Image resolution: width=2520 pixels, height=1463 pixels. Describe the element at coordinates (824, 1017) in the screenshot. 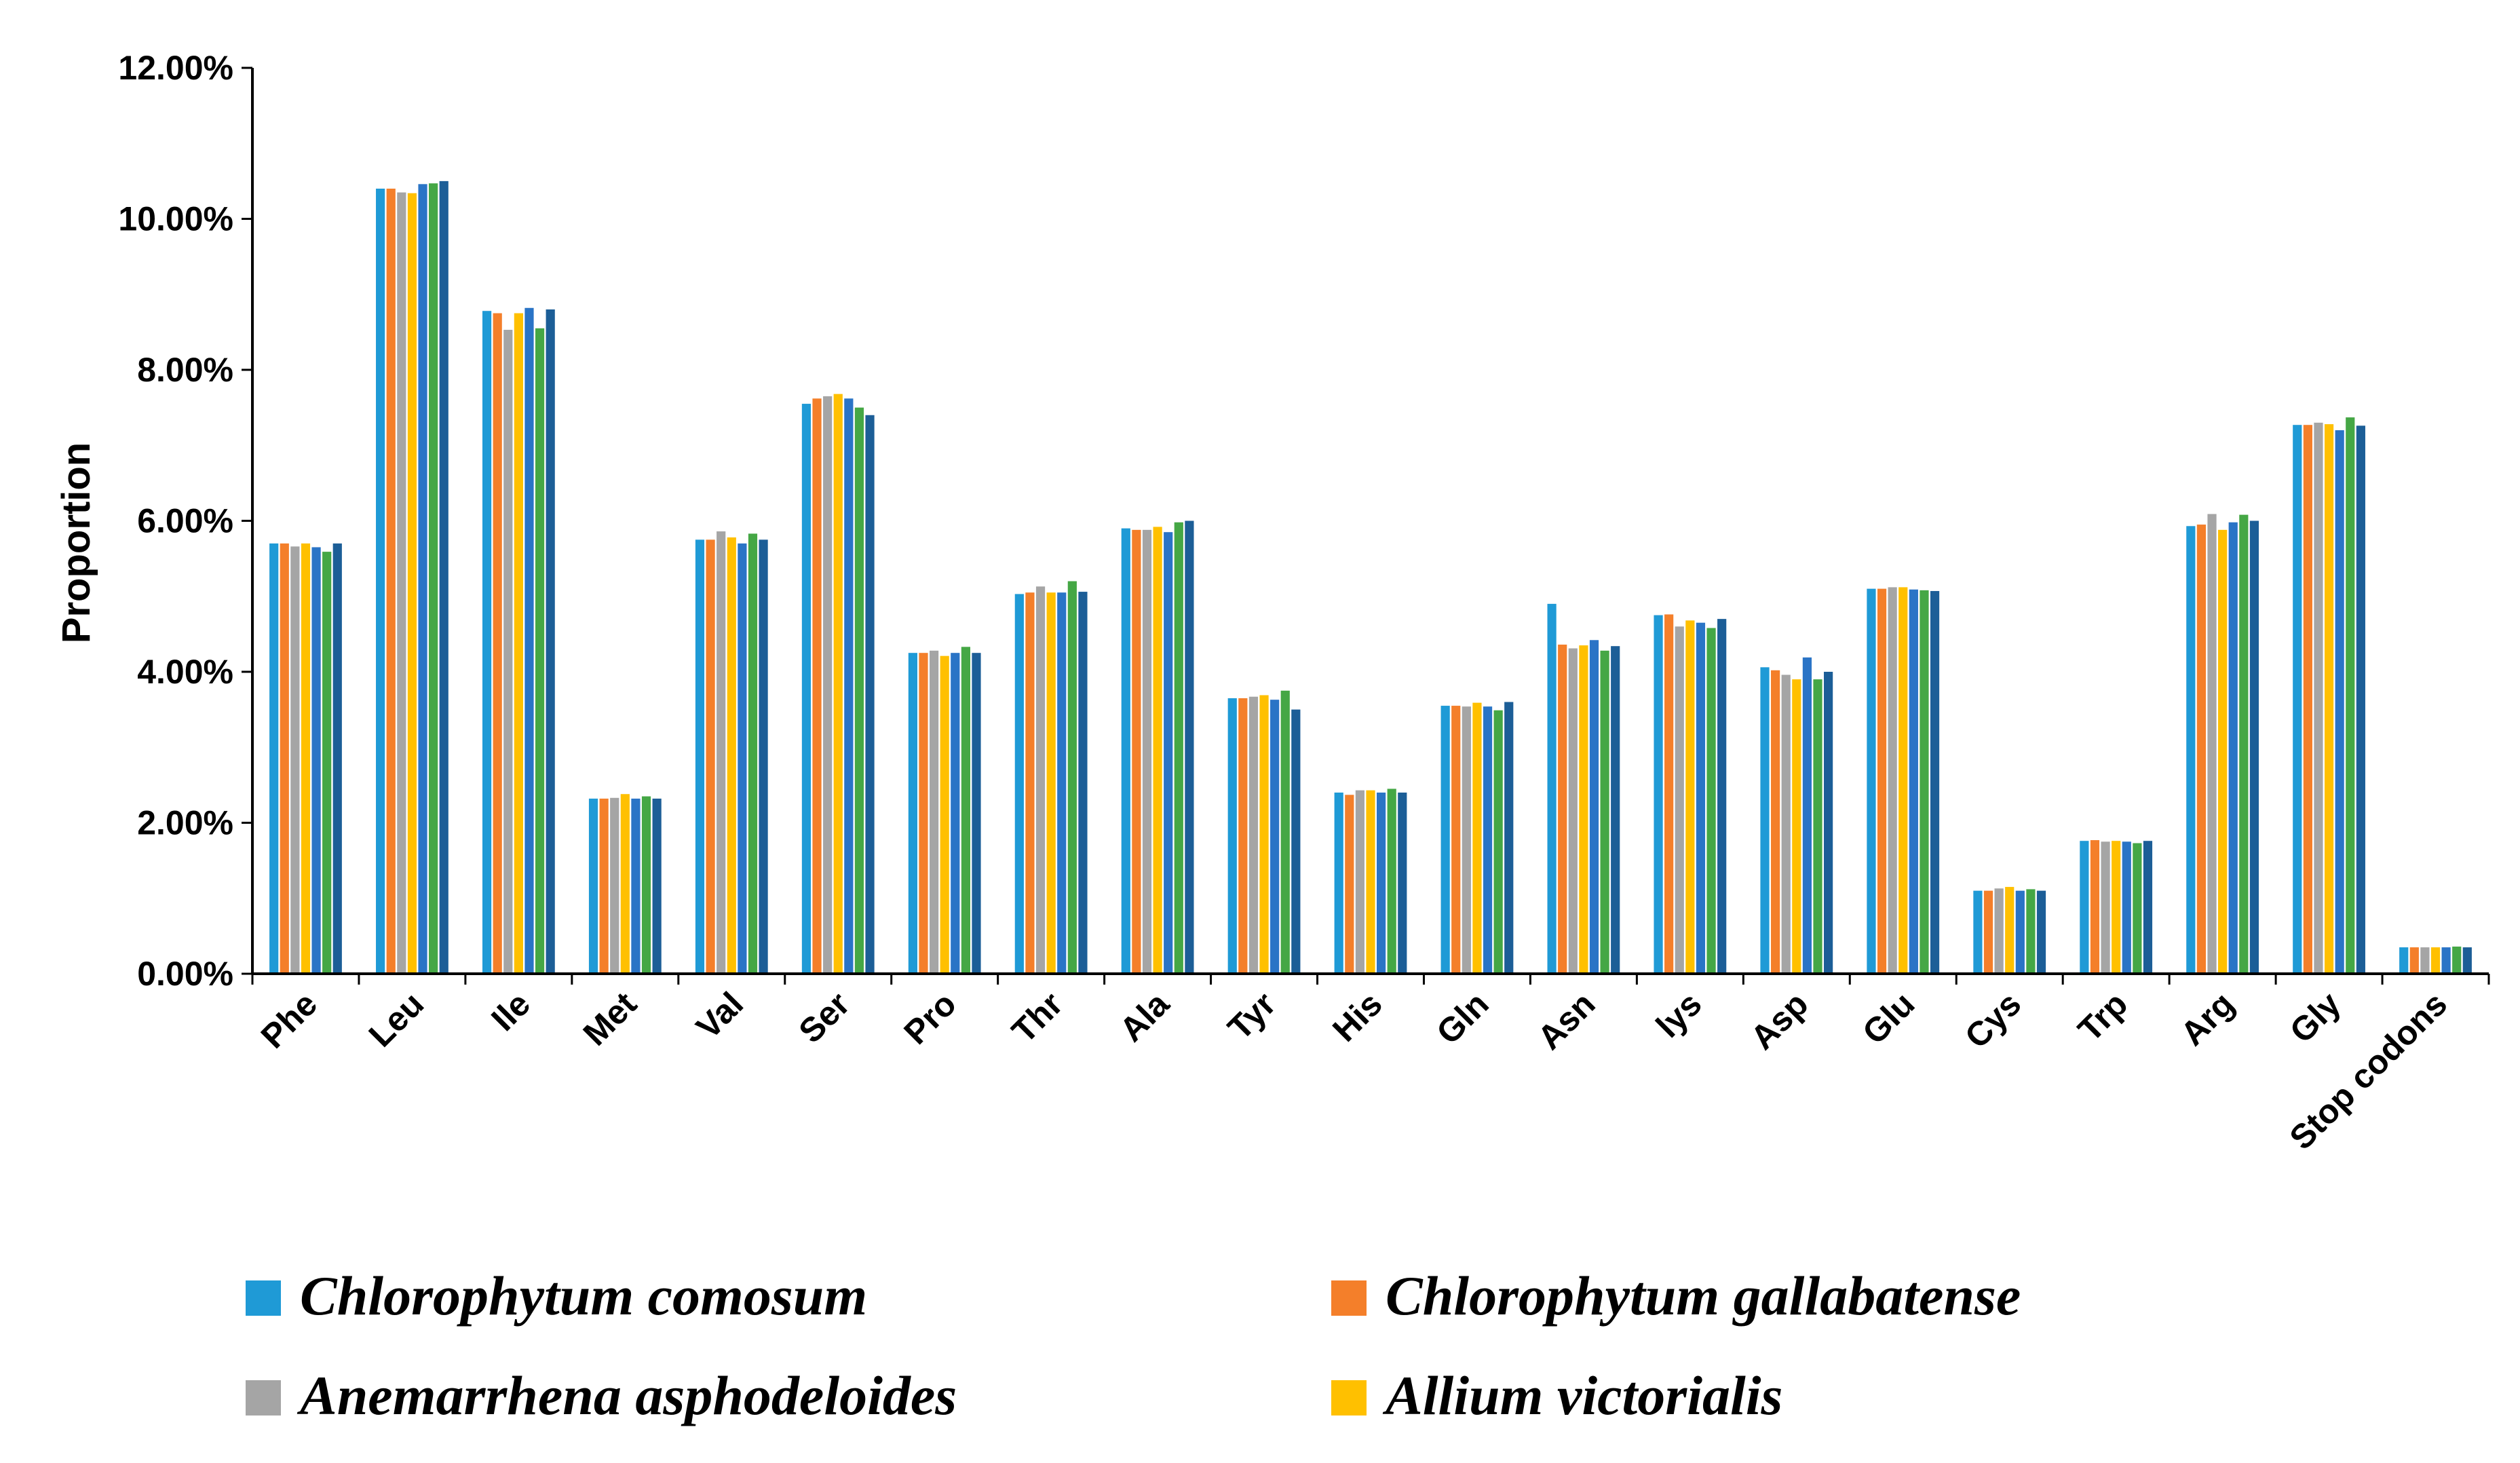

I see `x-tick-label: Ser` at that location.